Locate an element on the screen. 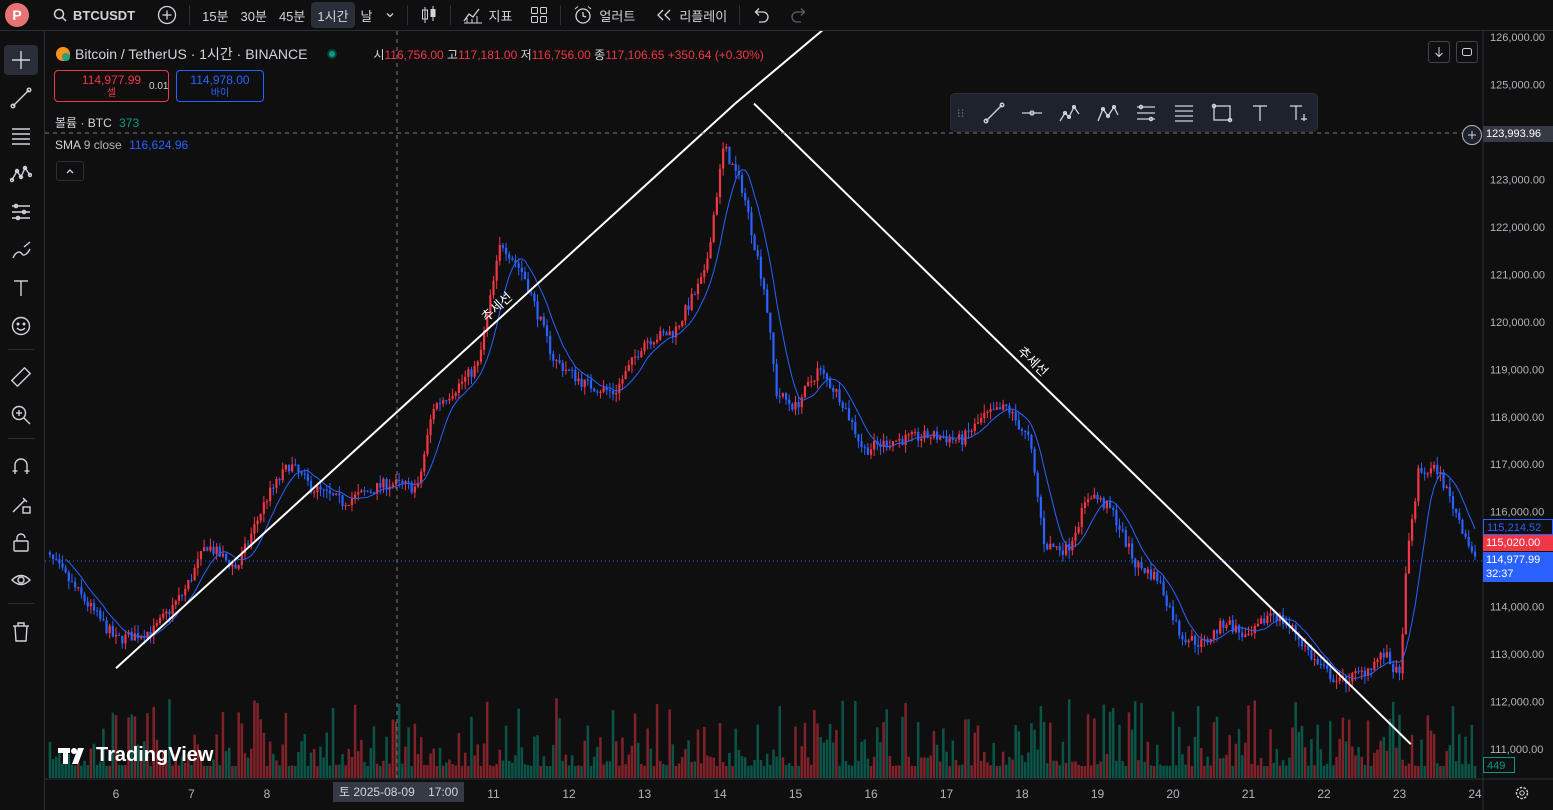 This screenshot has height=810, width=1553. pattern-tool is located at coordinates (21, 174).